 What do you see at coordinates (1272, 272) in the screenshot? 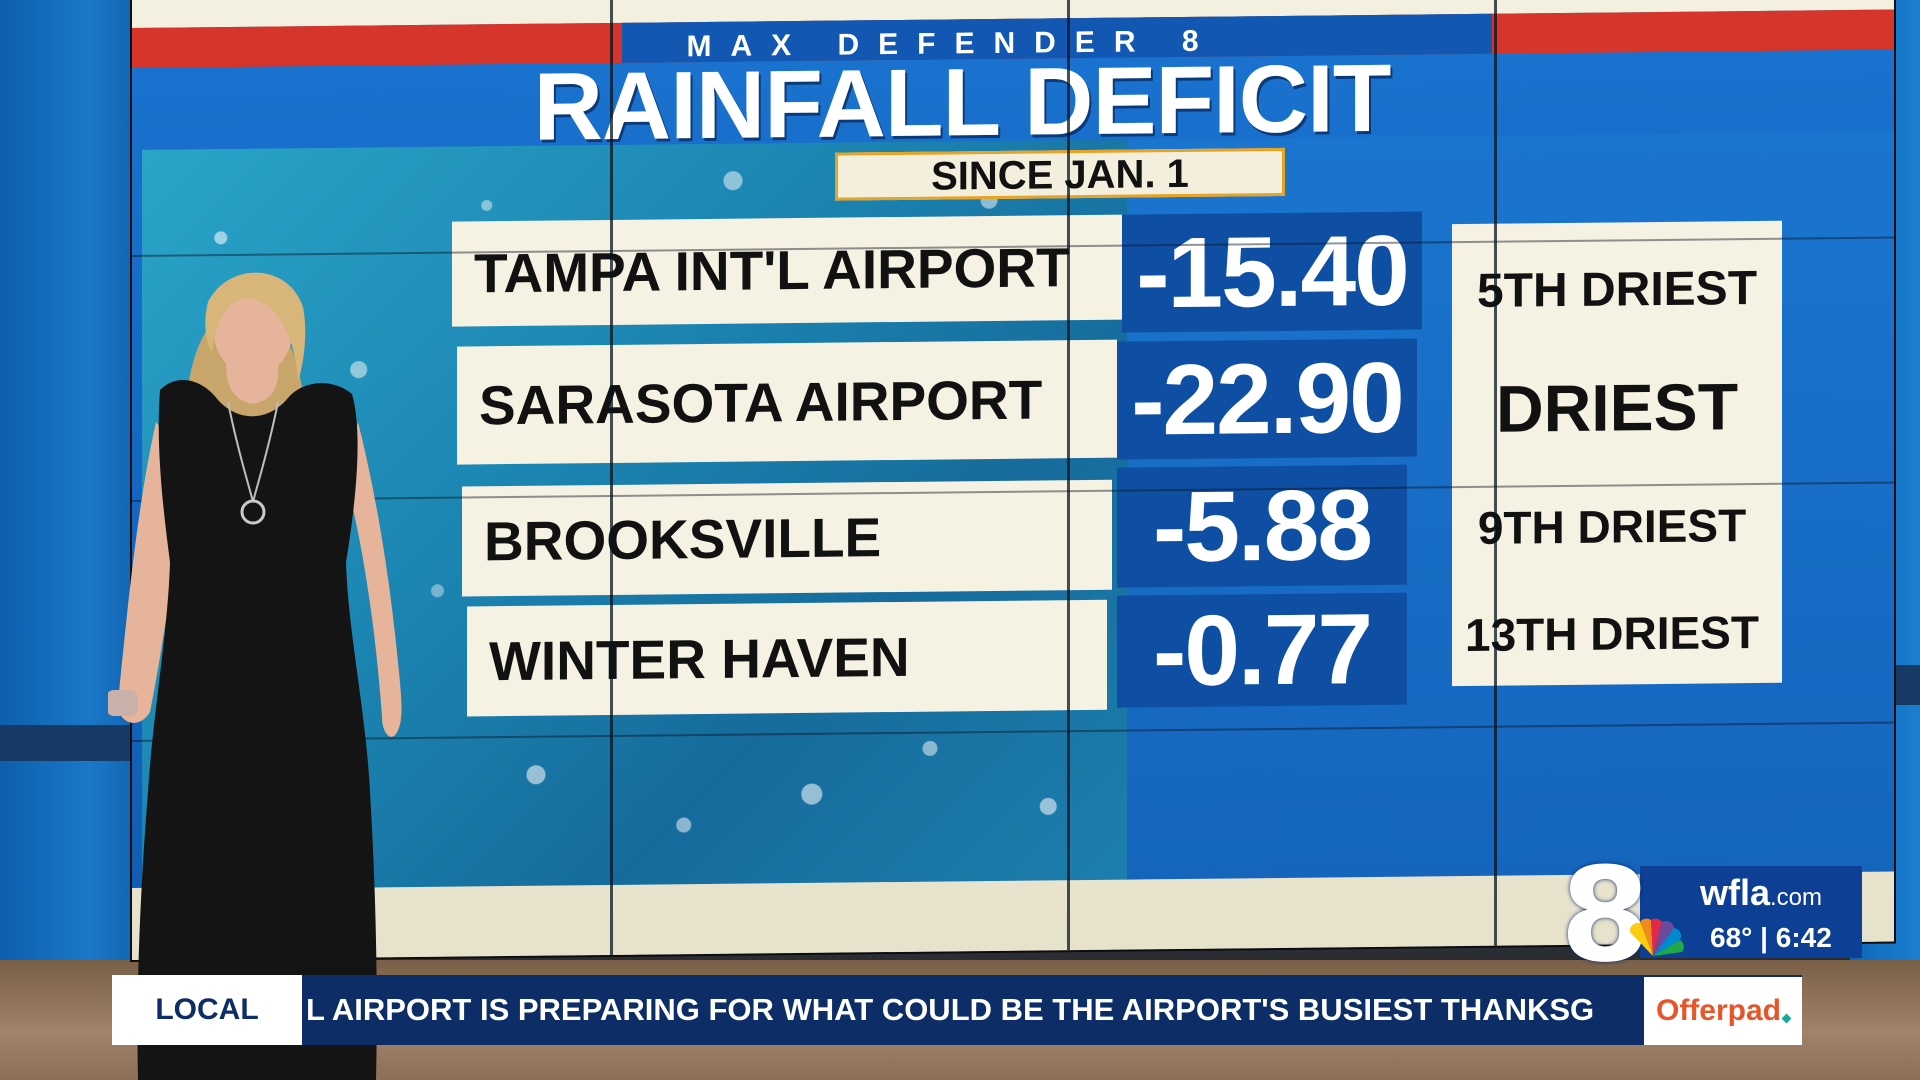
I see `row-value-tampa: -15.40` at bounding box center [1272, 272].